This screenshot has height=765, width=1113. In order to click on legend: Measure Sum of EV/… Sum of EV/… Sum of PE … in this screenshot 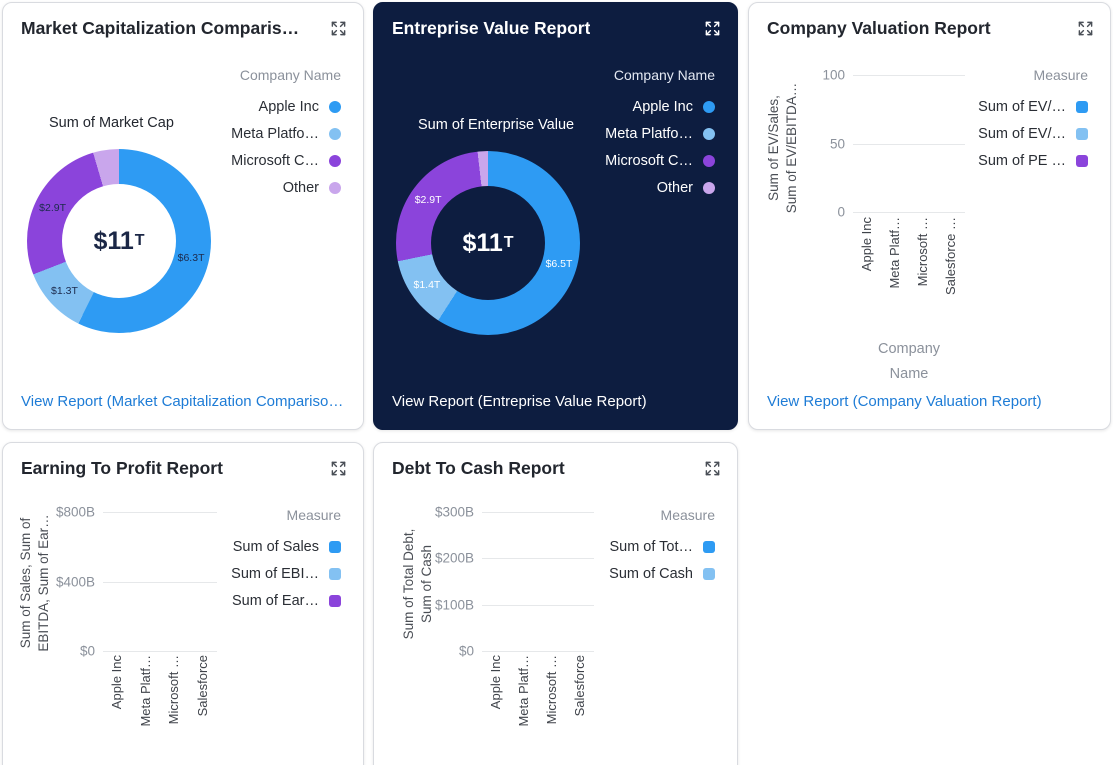, I will do `click(1033, 120)`.